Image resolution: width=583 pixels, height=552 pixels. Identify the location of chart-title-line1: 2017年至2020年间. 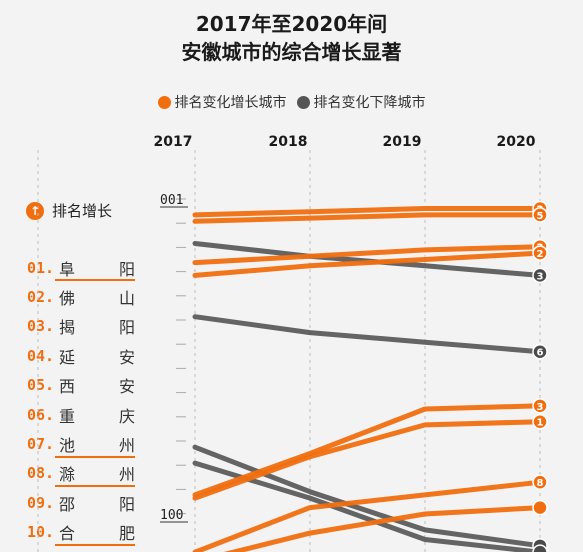
(291, 24).